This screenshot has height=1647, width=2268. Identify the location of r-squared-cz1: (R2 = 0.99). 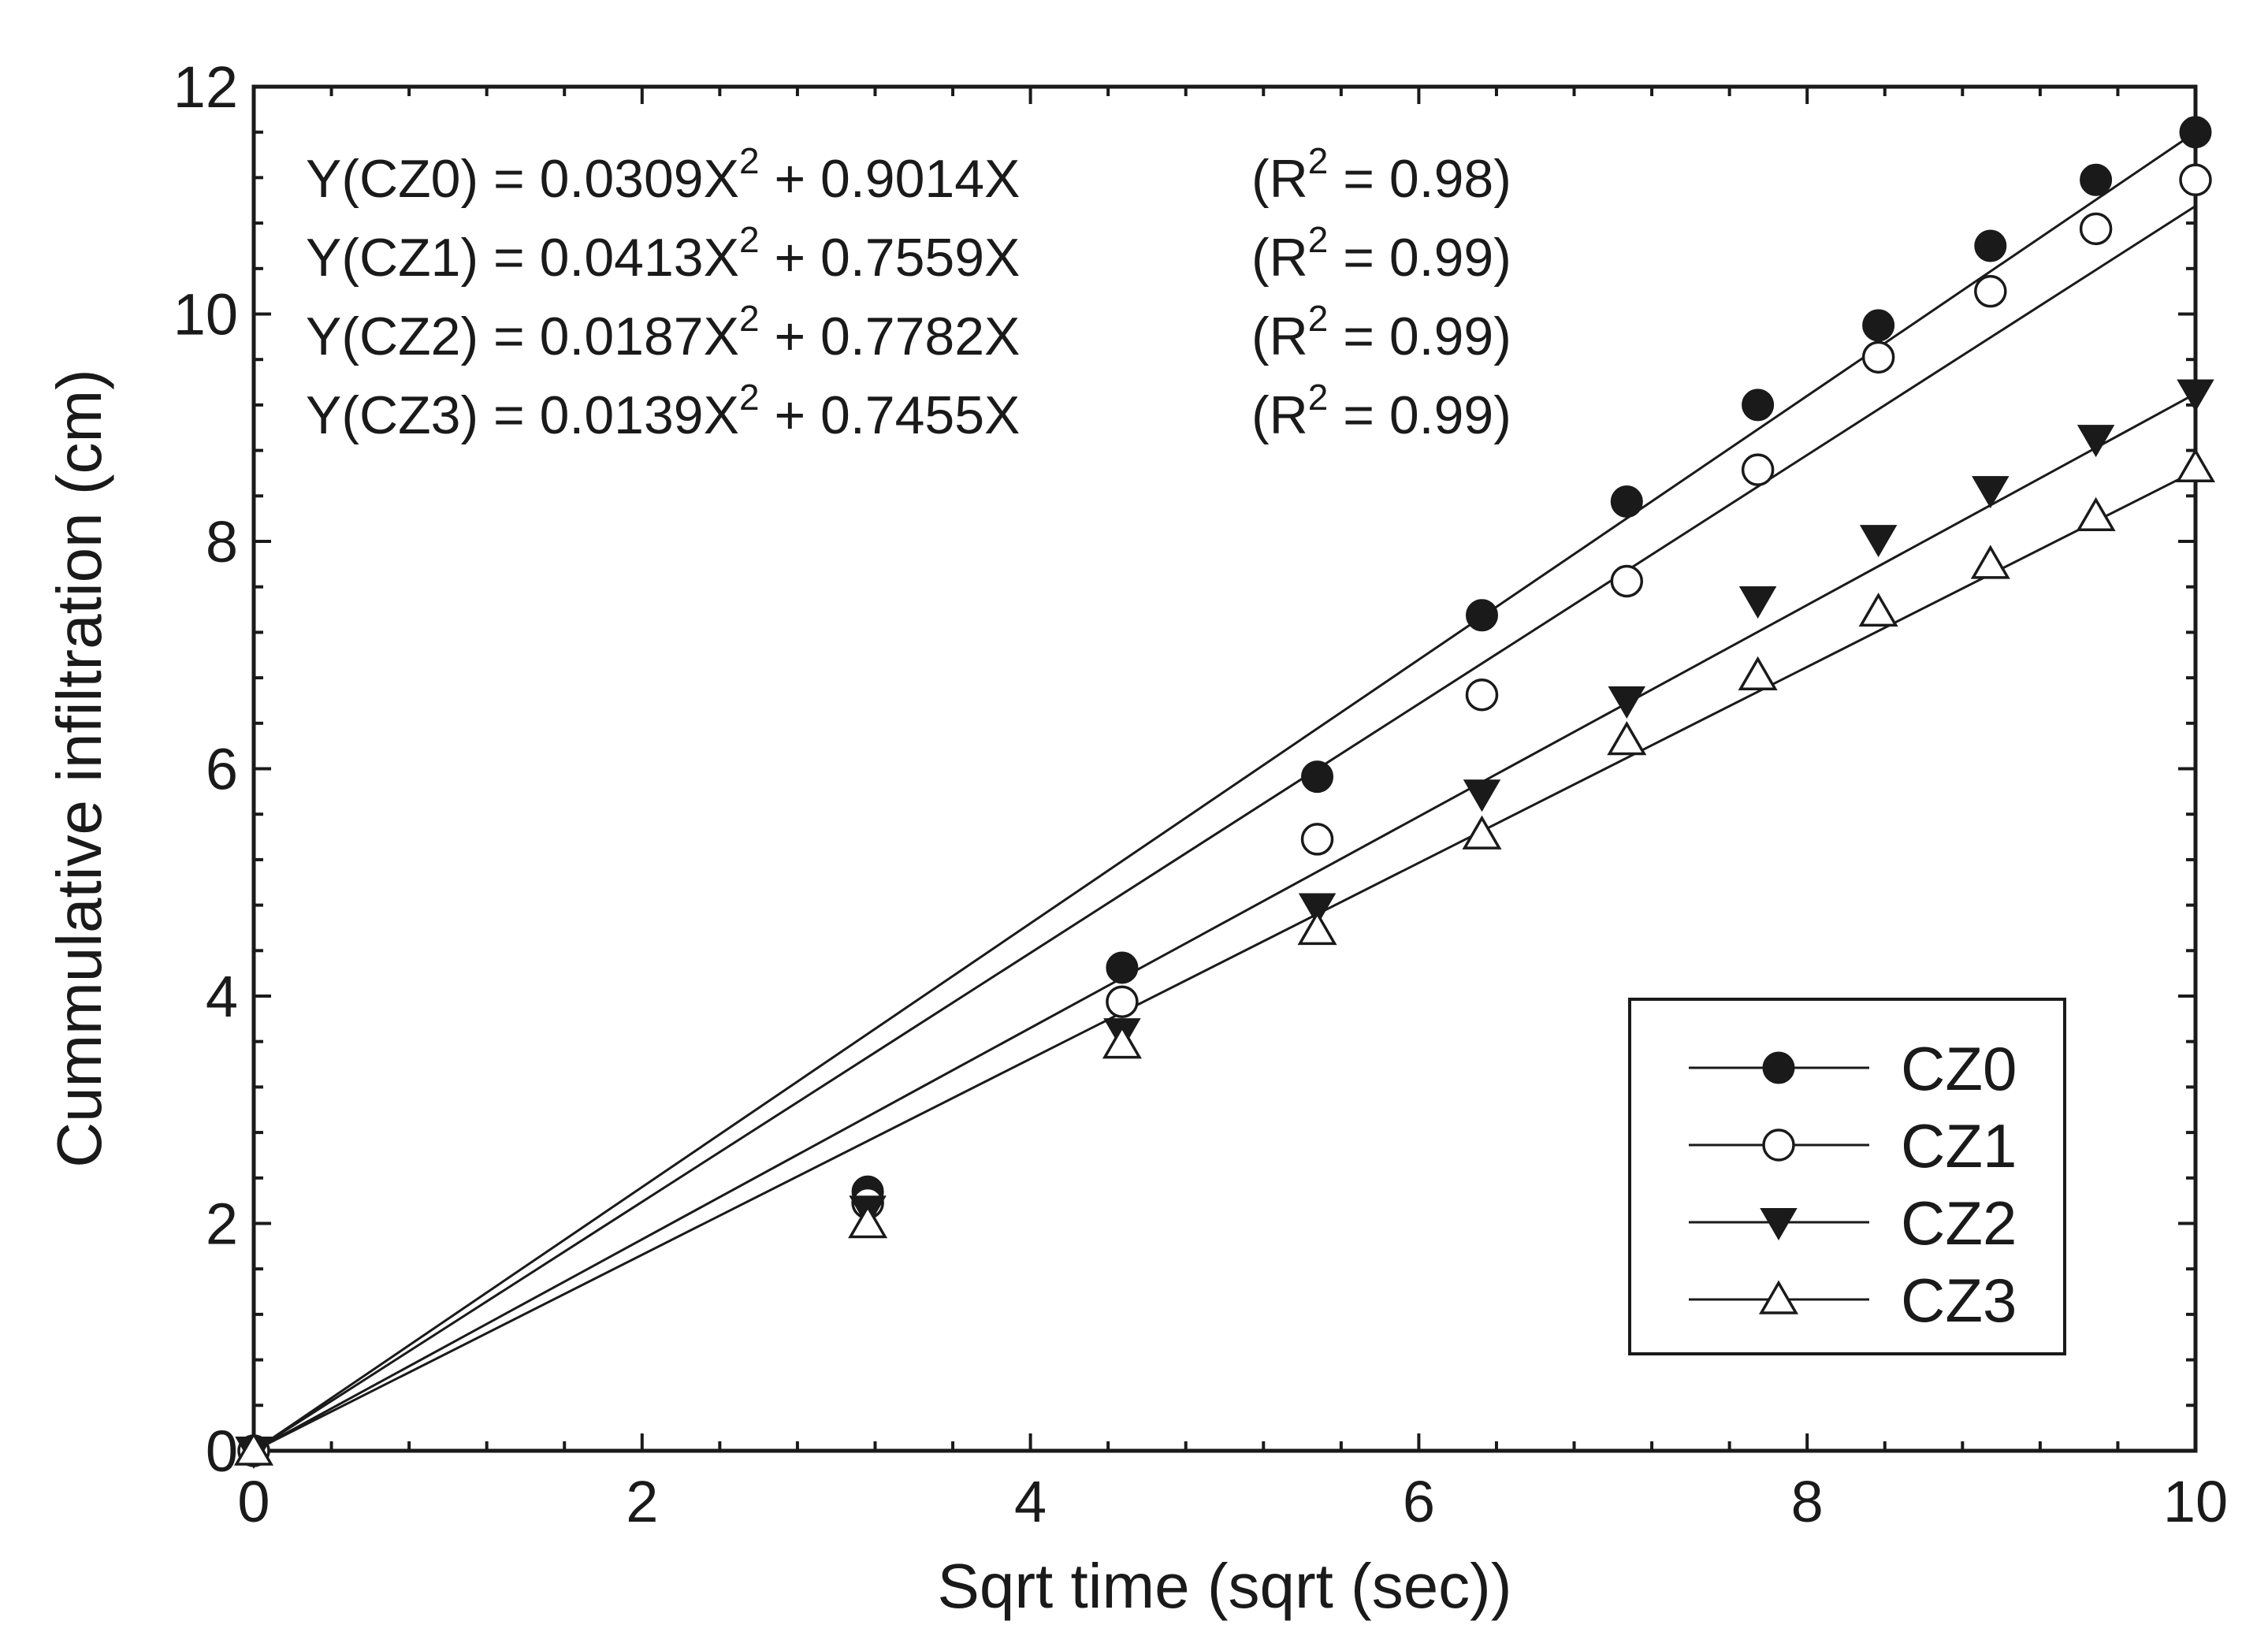
(1381, 254).